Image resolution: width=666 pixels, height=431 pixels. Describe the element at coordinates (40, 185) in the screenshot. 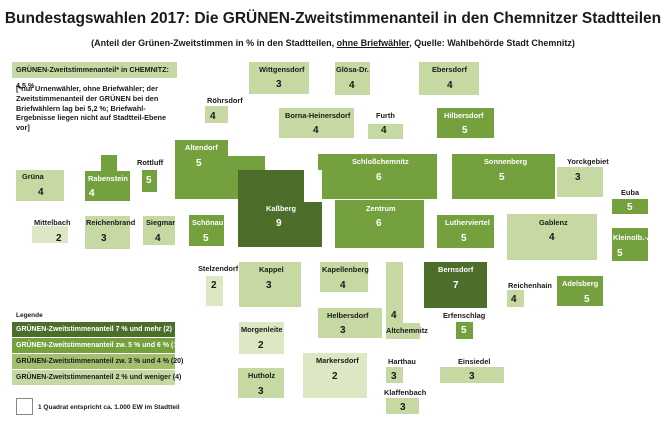

I see `district-gruena` at that location.